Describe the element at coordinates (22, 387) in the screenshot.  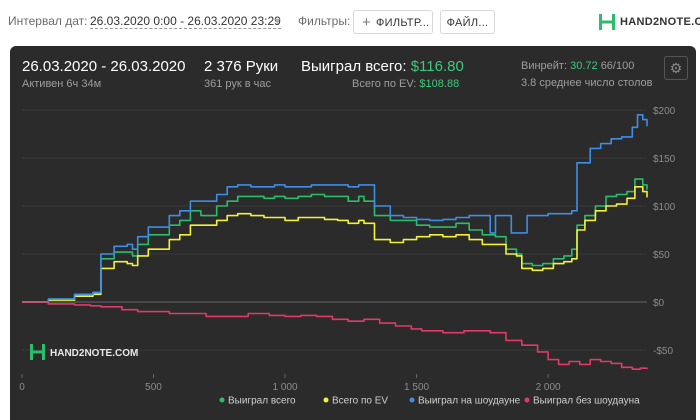
I see `x-tick-label: 0` at that location.